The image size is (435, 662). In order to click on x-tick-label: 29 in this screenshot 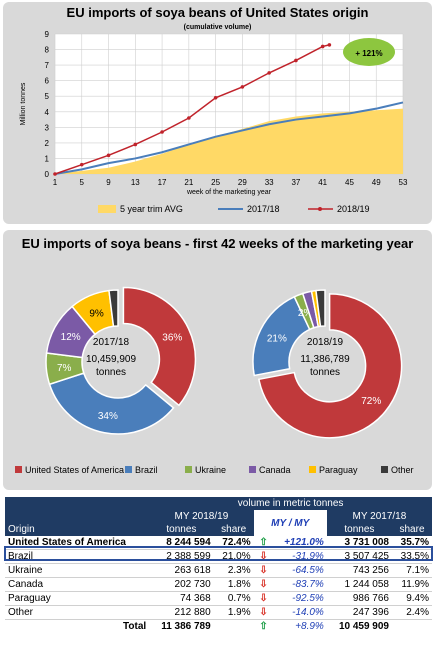, I will do `click(242, 182)`.